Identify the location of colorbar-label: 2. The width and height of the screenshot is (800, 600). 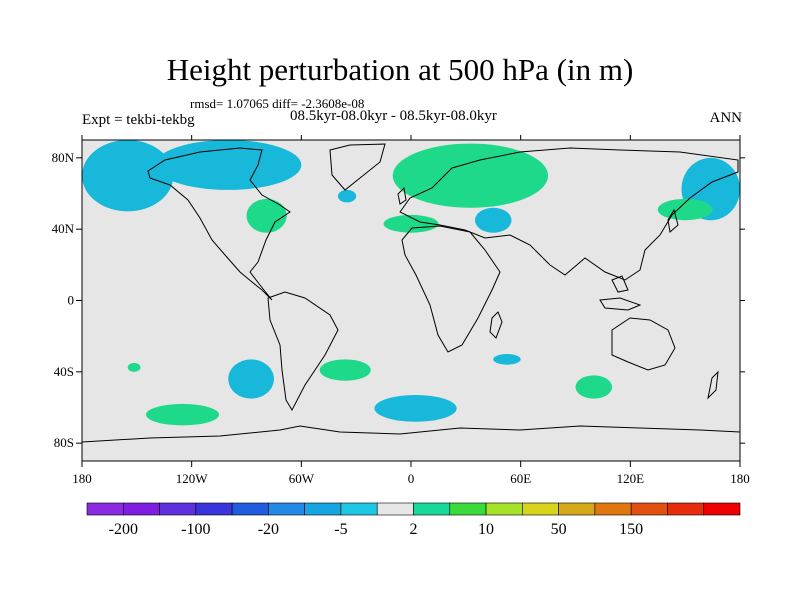
(414, 529).